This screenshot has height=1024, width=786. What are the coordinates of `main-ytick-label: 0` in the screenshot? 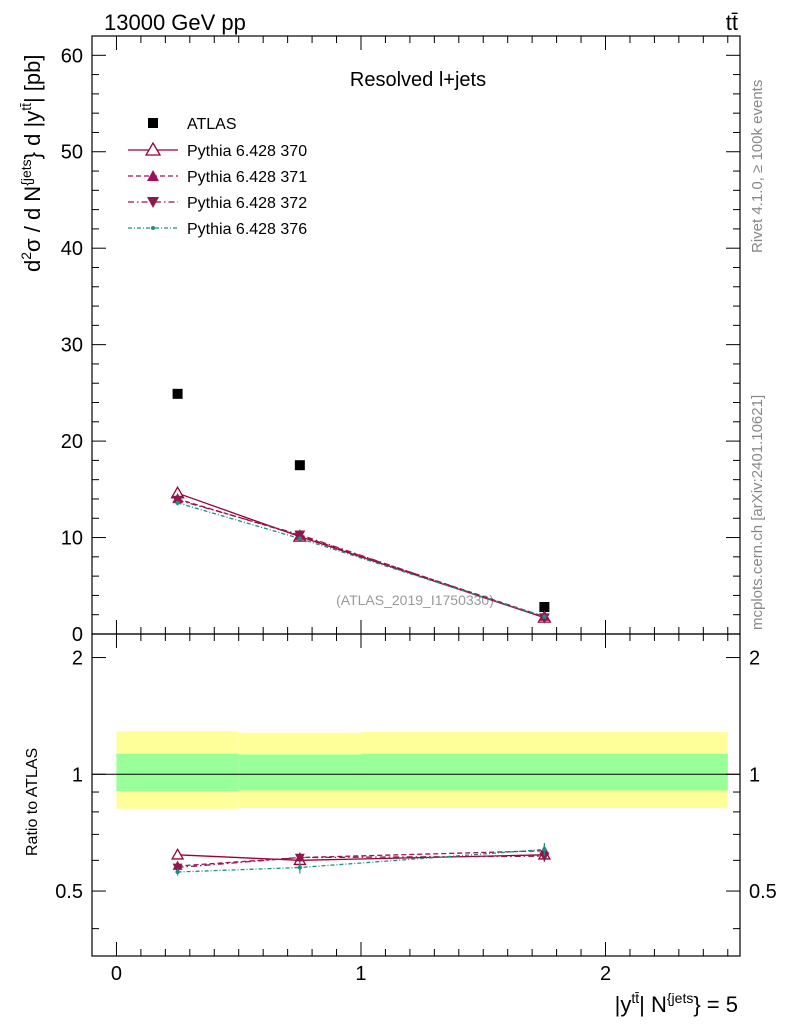 It's located at (77, 635).